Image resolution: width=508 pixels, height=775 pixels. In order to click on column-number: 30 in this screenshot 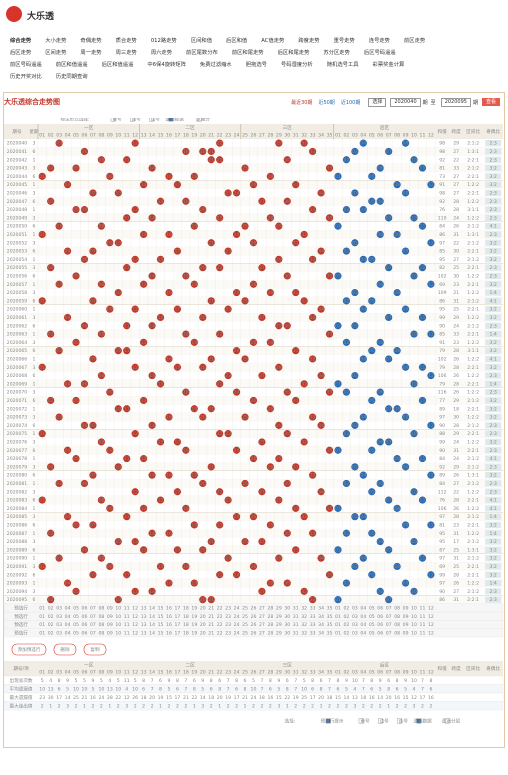, I will do `click(287, 673)`.